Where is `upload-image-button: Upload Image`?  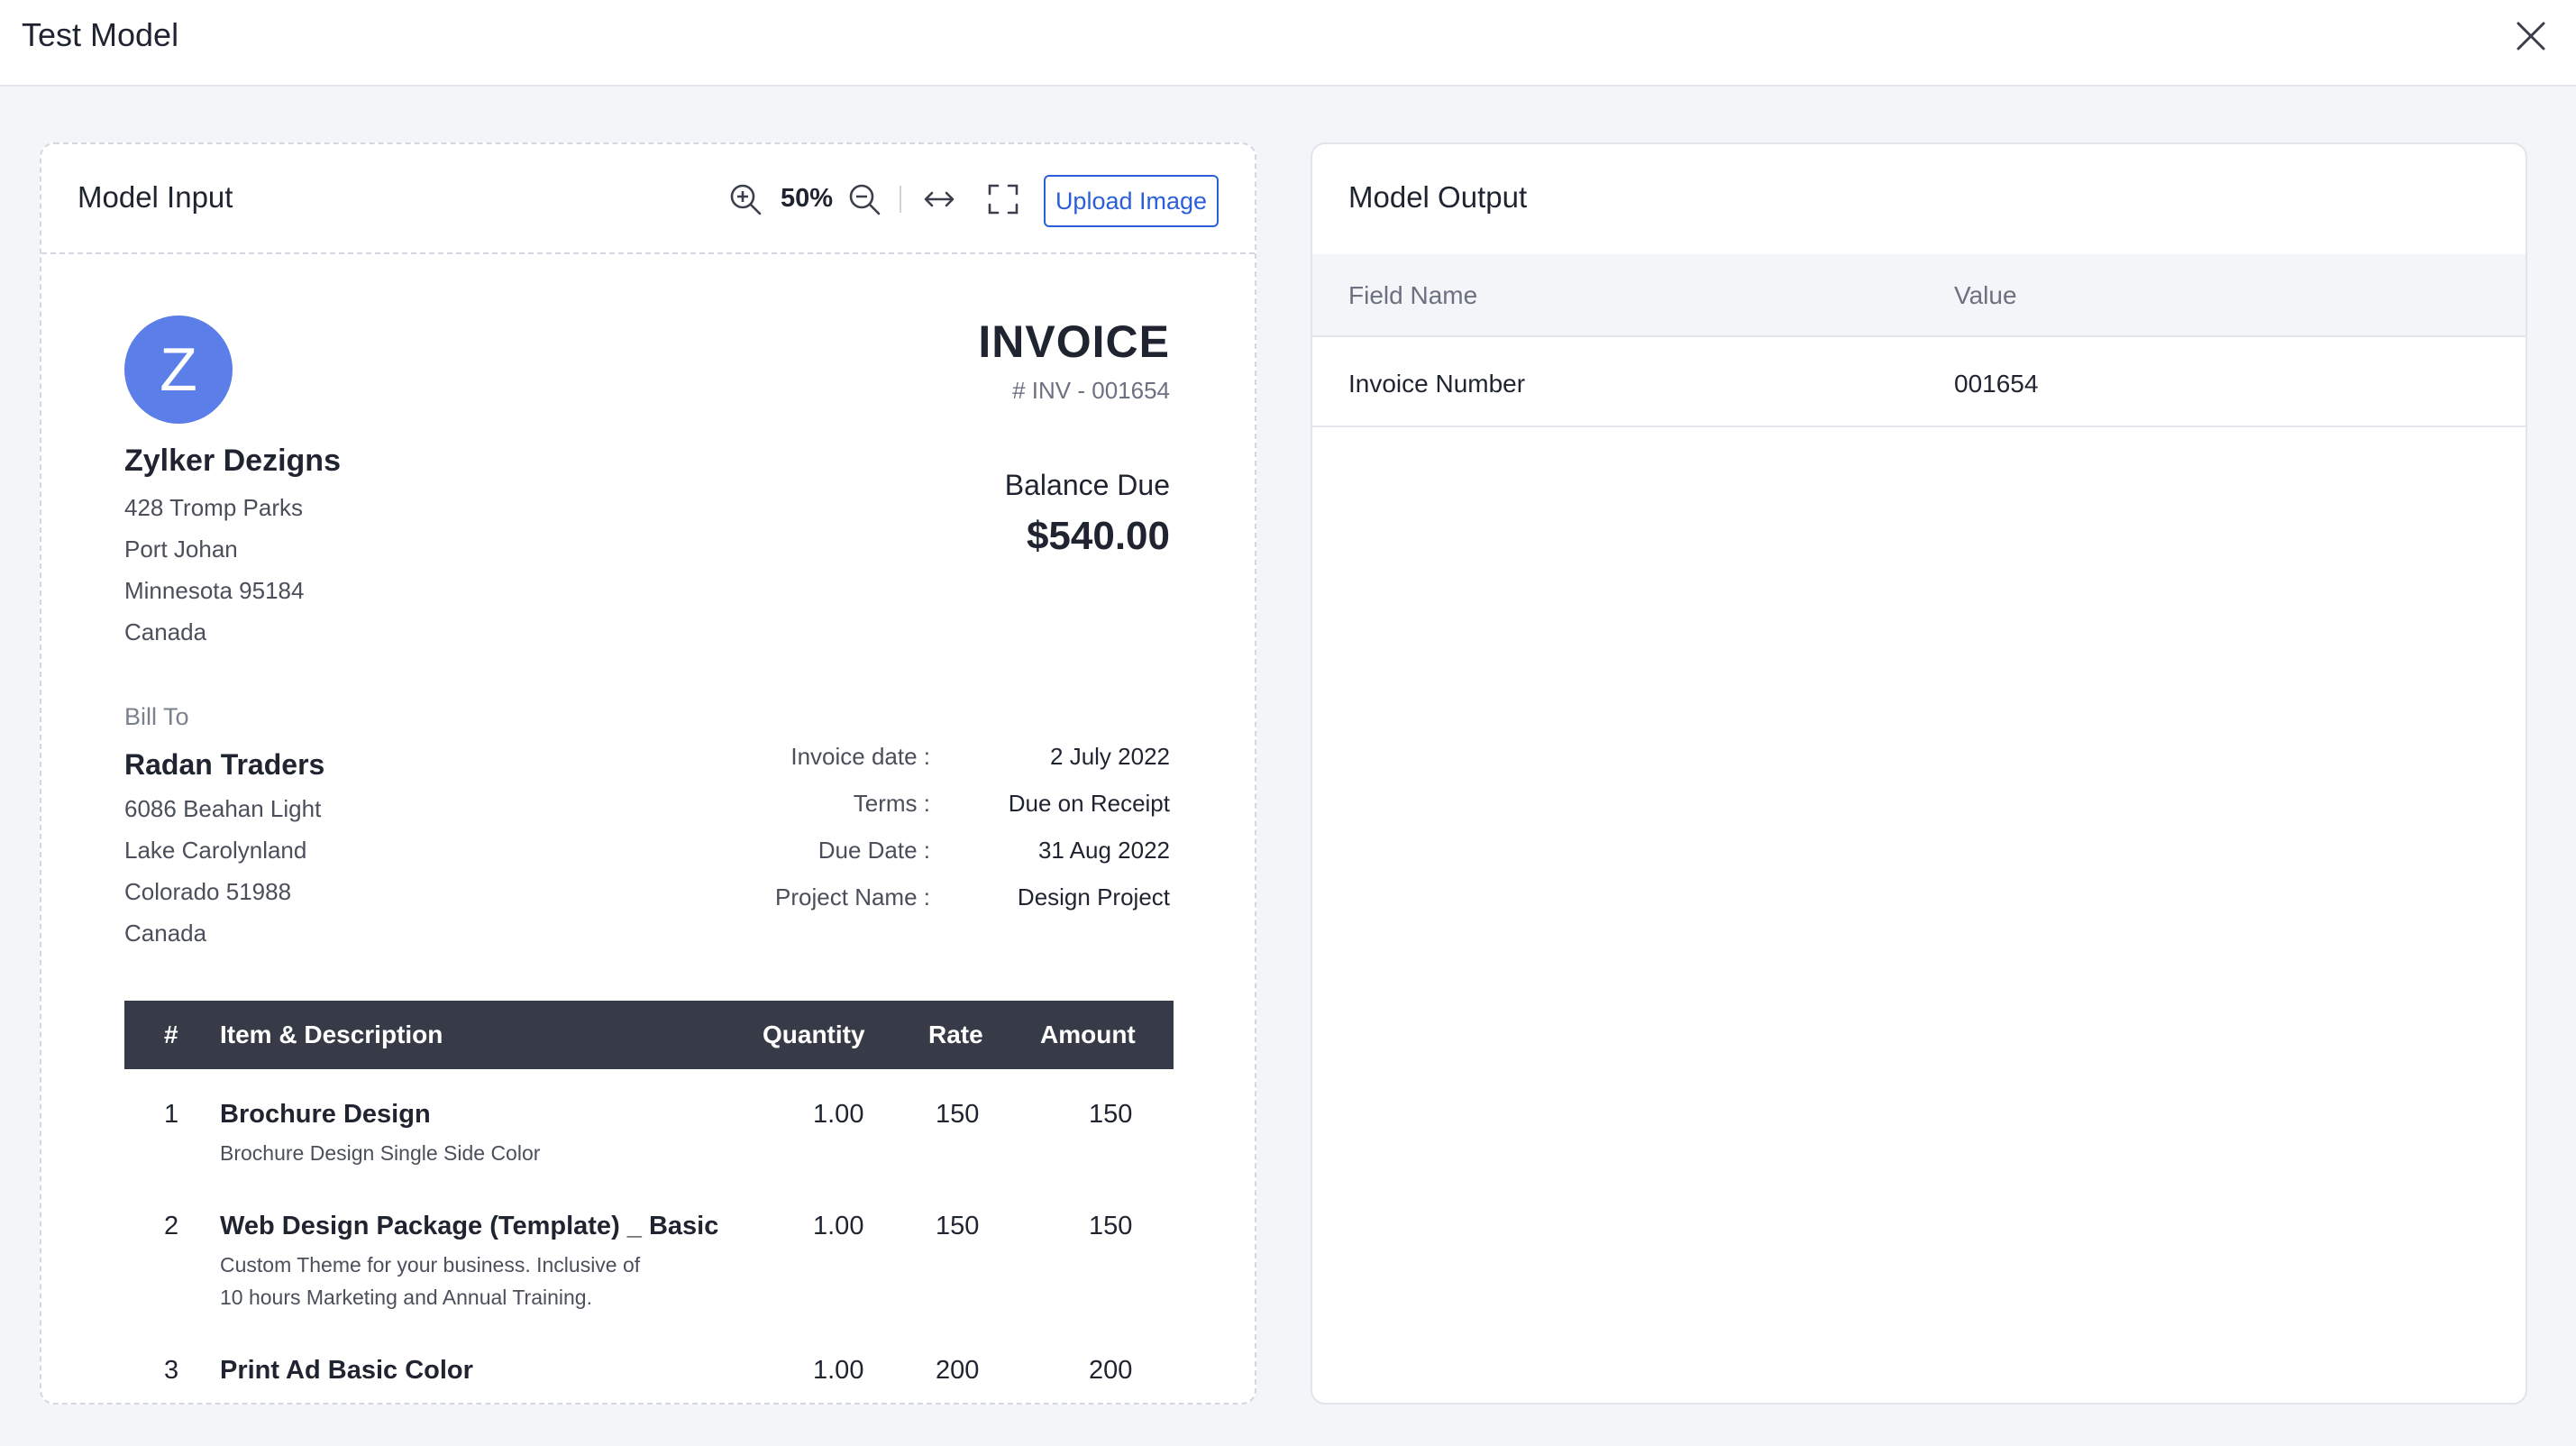 upload-image-button: Upload Image is located at coordinates (1131, 201).